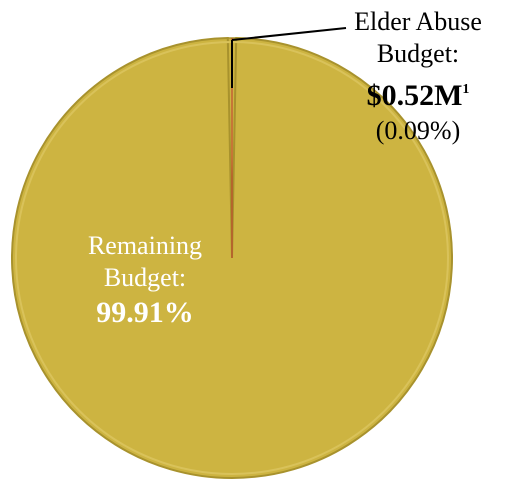  I want to click on remaining-percent-label: 99.91%, so click(145, 312).